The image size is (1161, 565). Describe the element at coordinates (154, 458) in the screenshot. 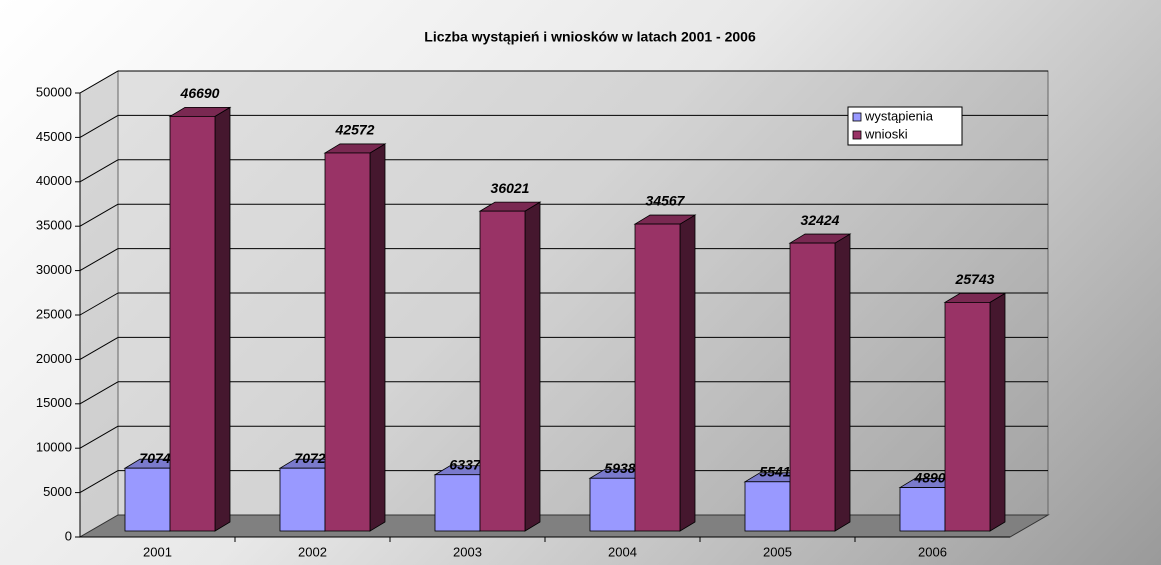

I see `value-label: 7074` at that location.